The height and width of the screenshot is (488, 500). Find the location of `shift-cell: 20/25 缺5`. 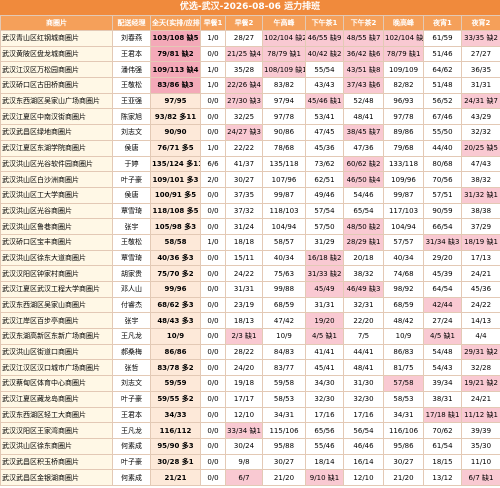

shift-cell: 20/25 缺5 is located at coordinates (480, 148).